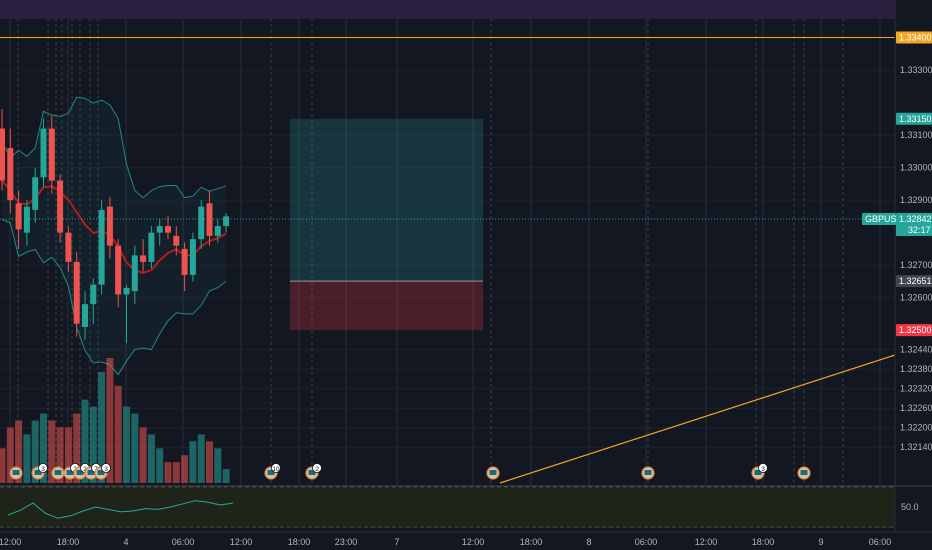 The image size is (932, 550). I want to click on price-tick-label: 1.32200, so click(916, 428).